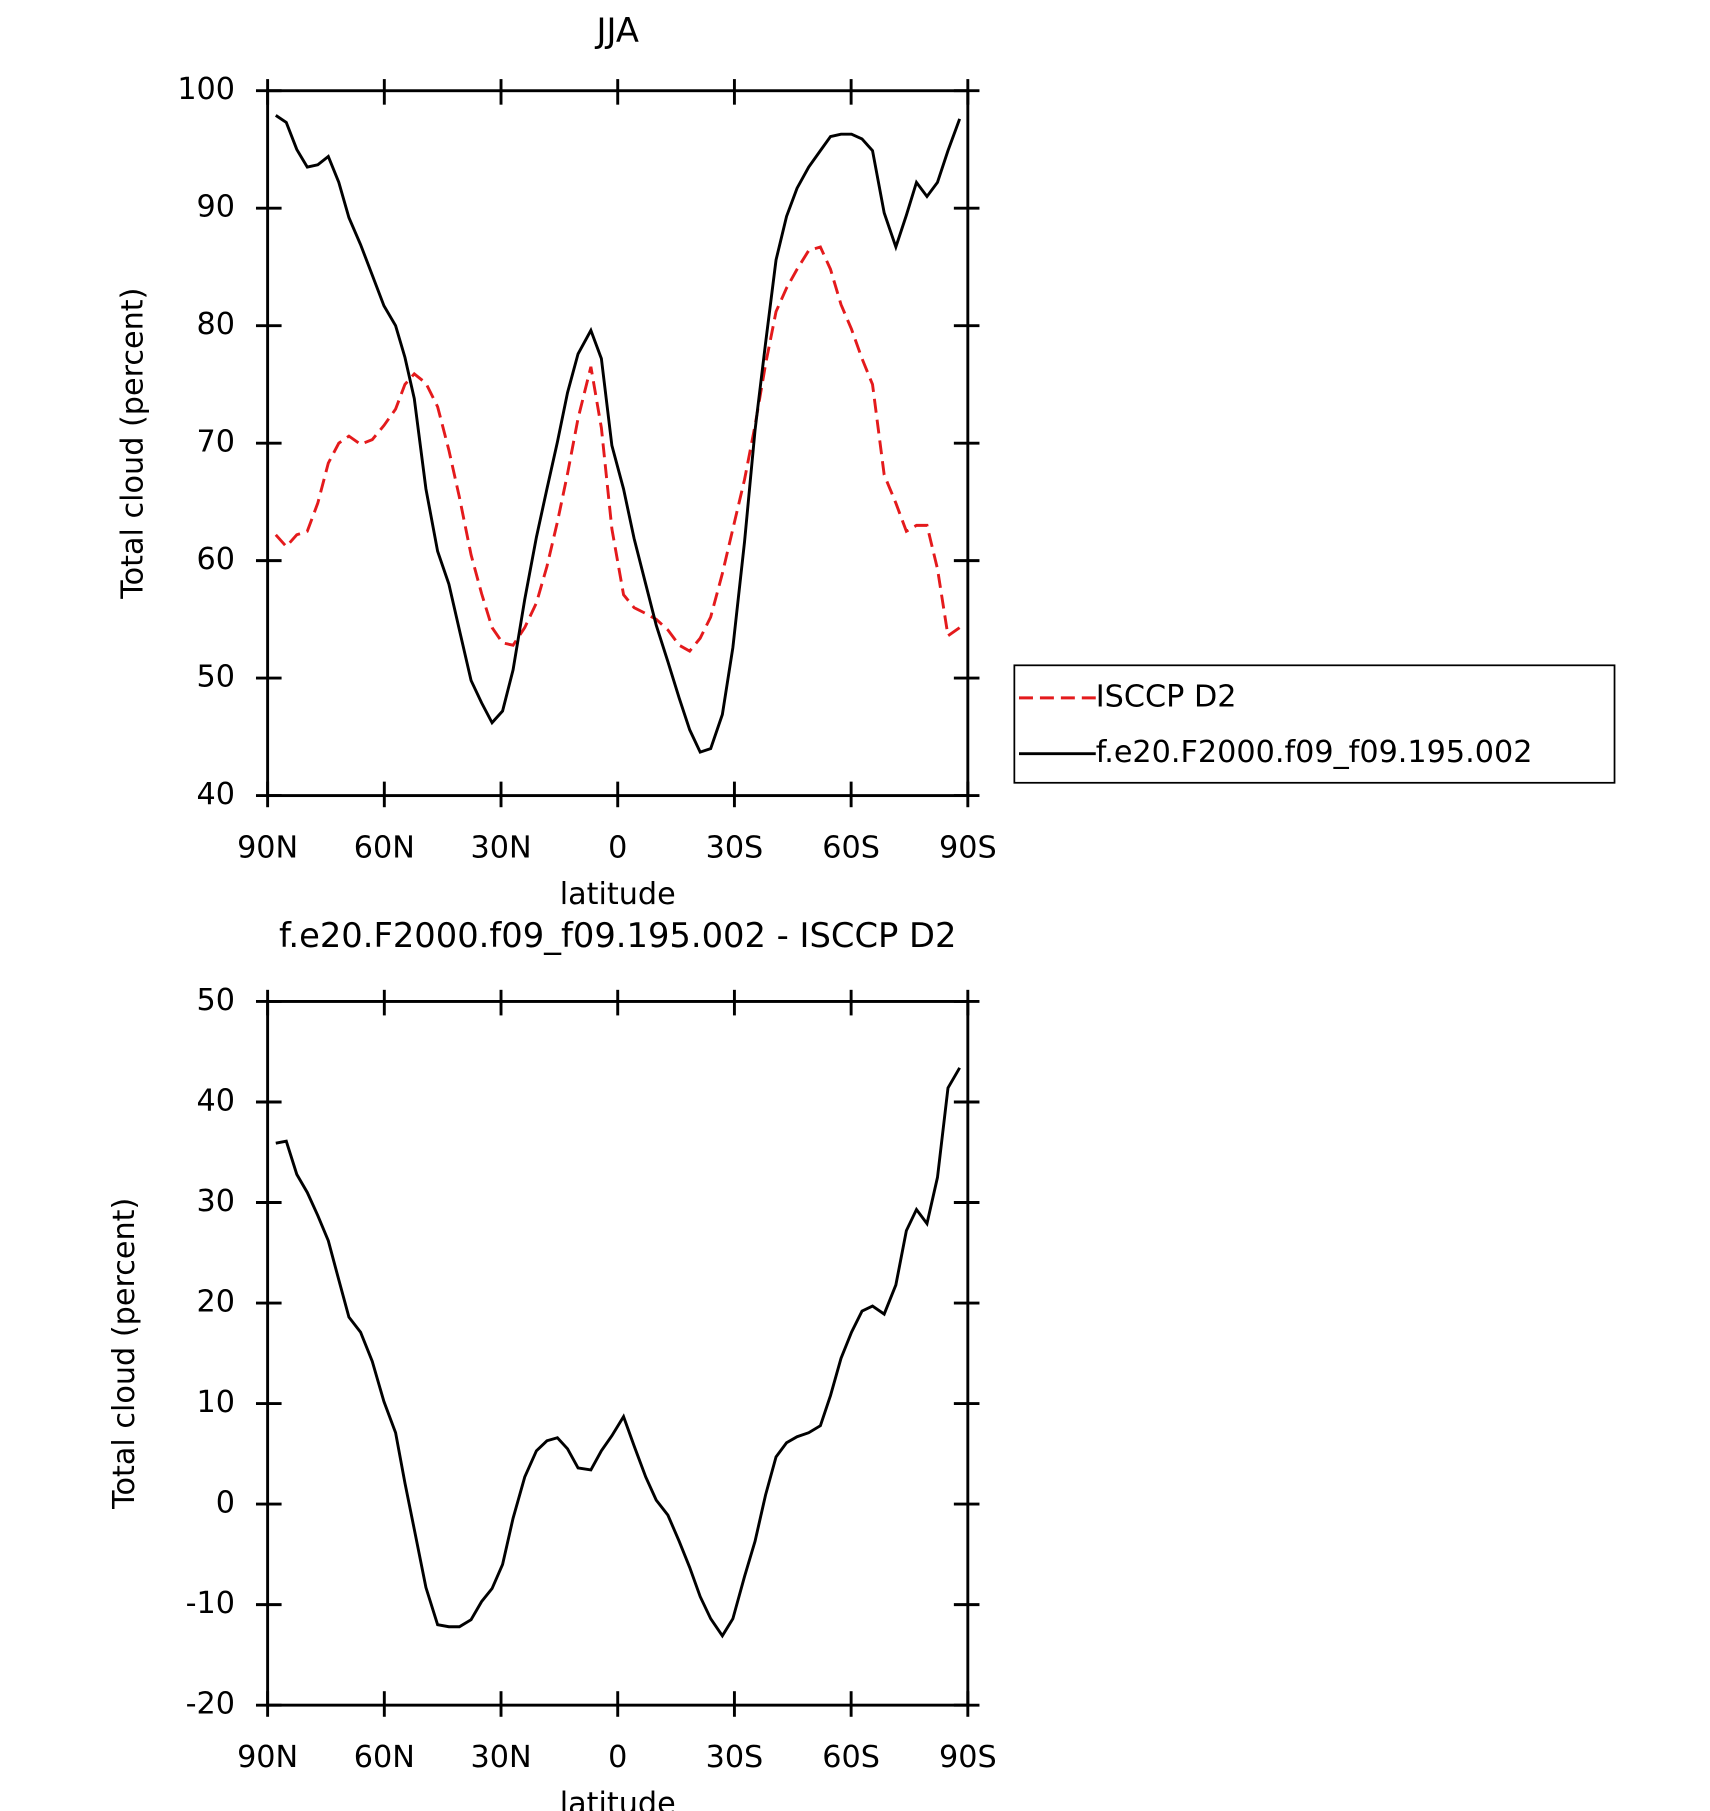 Image resolution: width=1710 pixels, height=1811 pixels. Describe the element at coordinates (210, 1603) in the screenshot. I see `y-tick-label: -10` at that location.